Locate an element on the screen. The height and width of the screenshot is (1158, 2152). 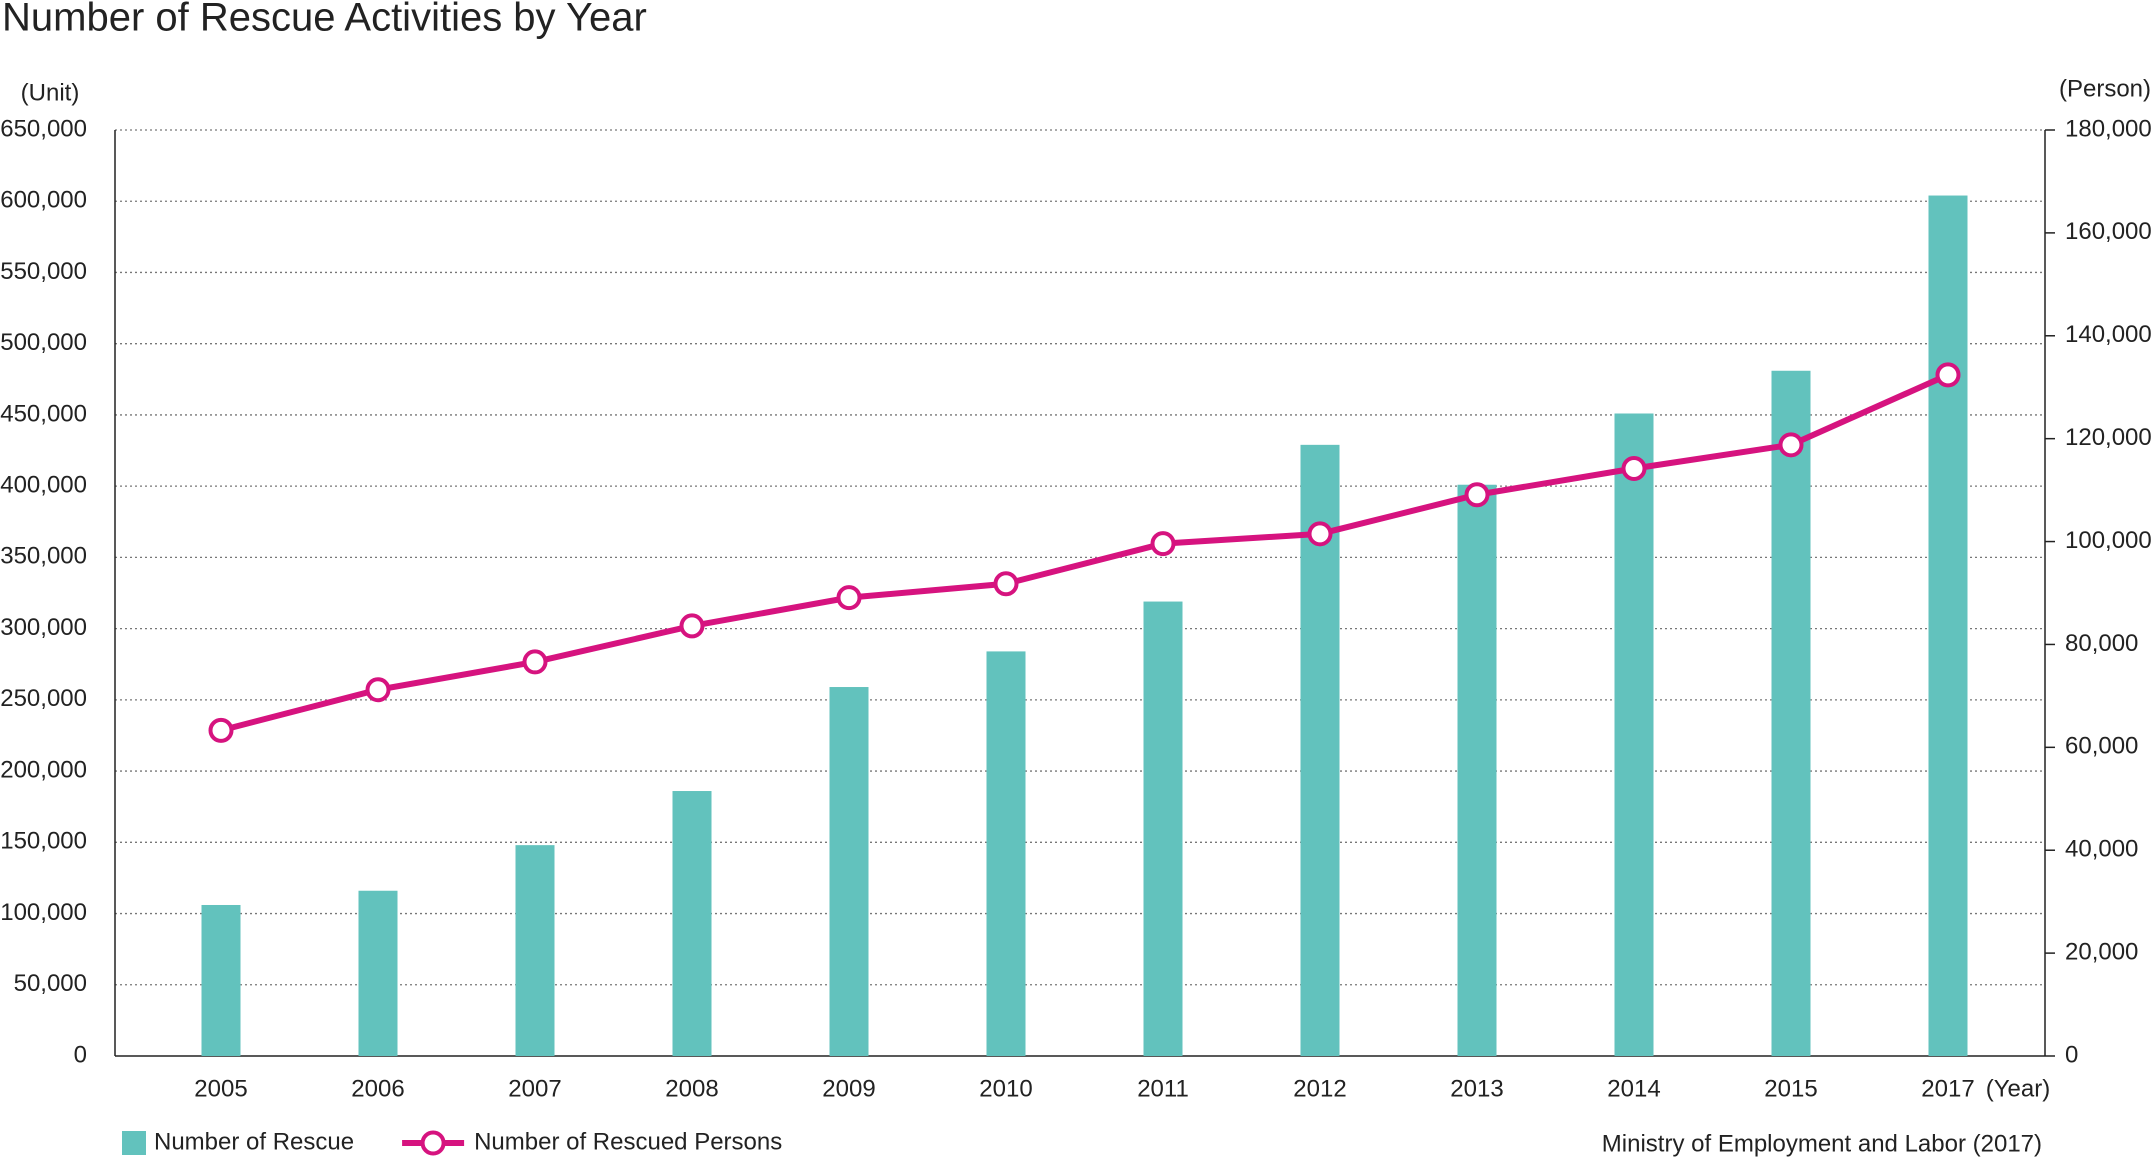
y-tick-label: 150,000 is located at coordinates (43, 841).